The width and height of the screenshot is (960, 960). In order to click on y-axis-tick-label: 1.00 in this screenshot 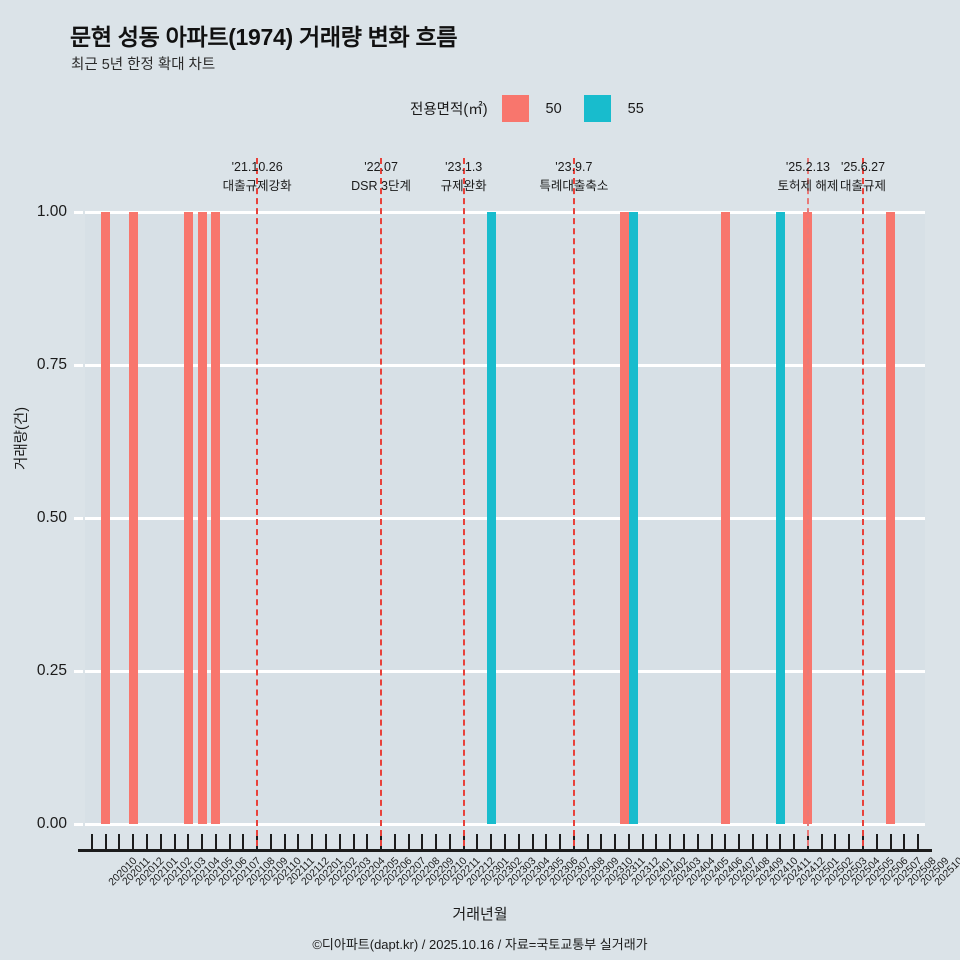, I will do `click(51, 211)`.